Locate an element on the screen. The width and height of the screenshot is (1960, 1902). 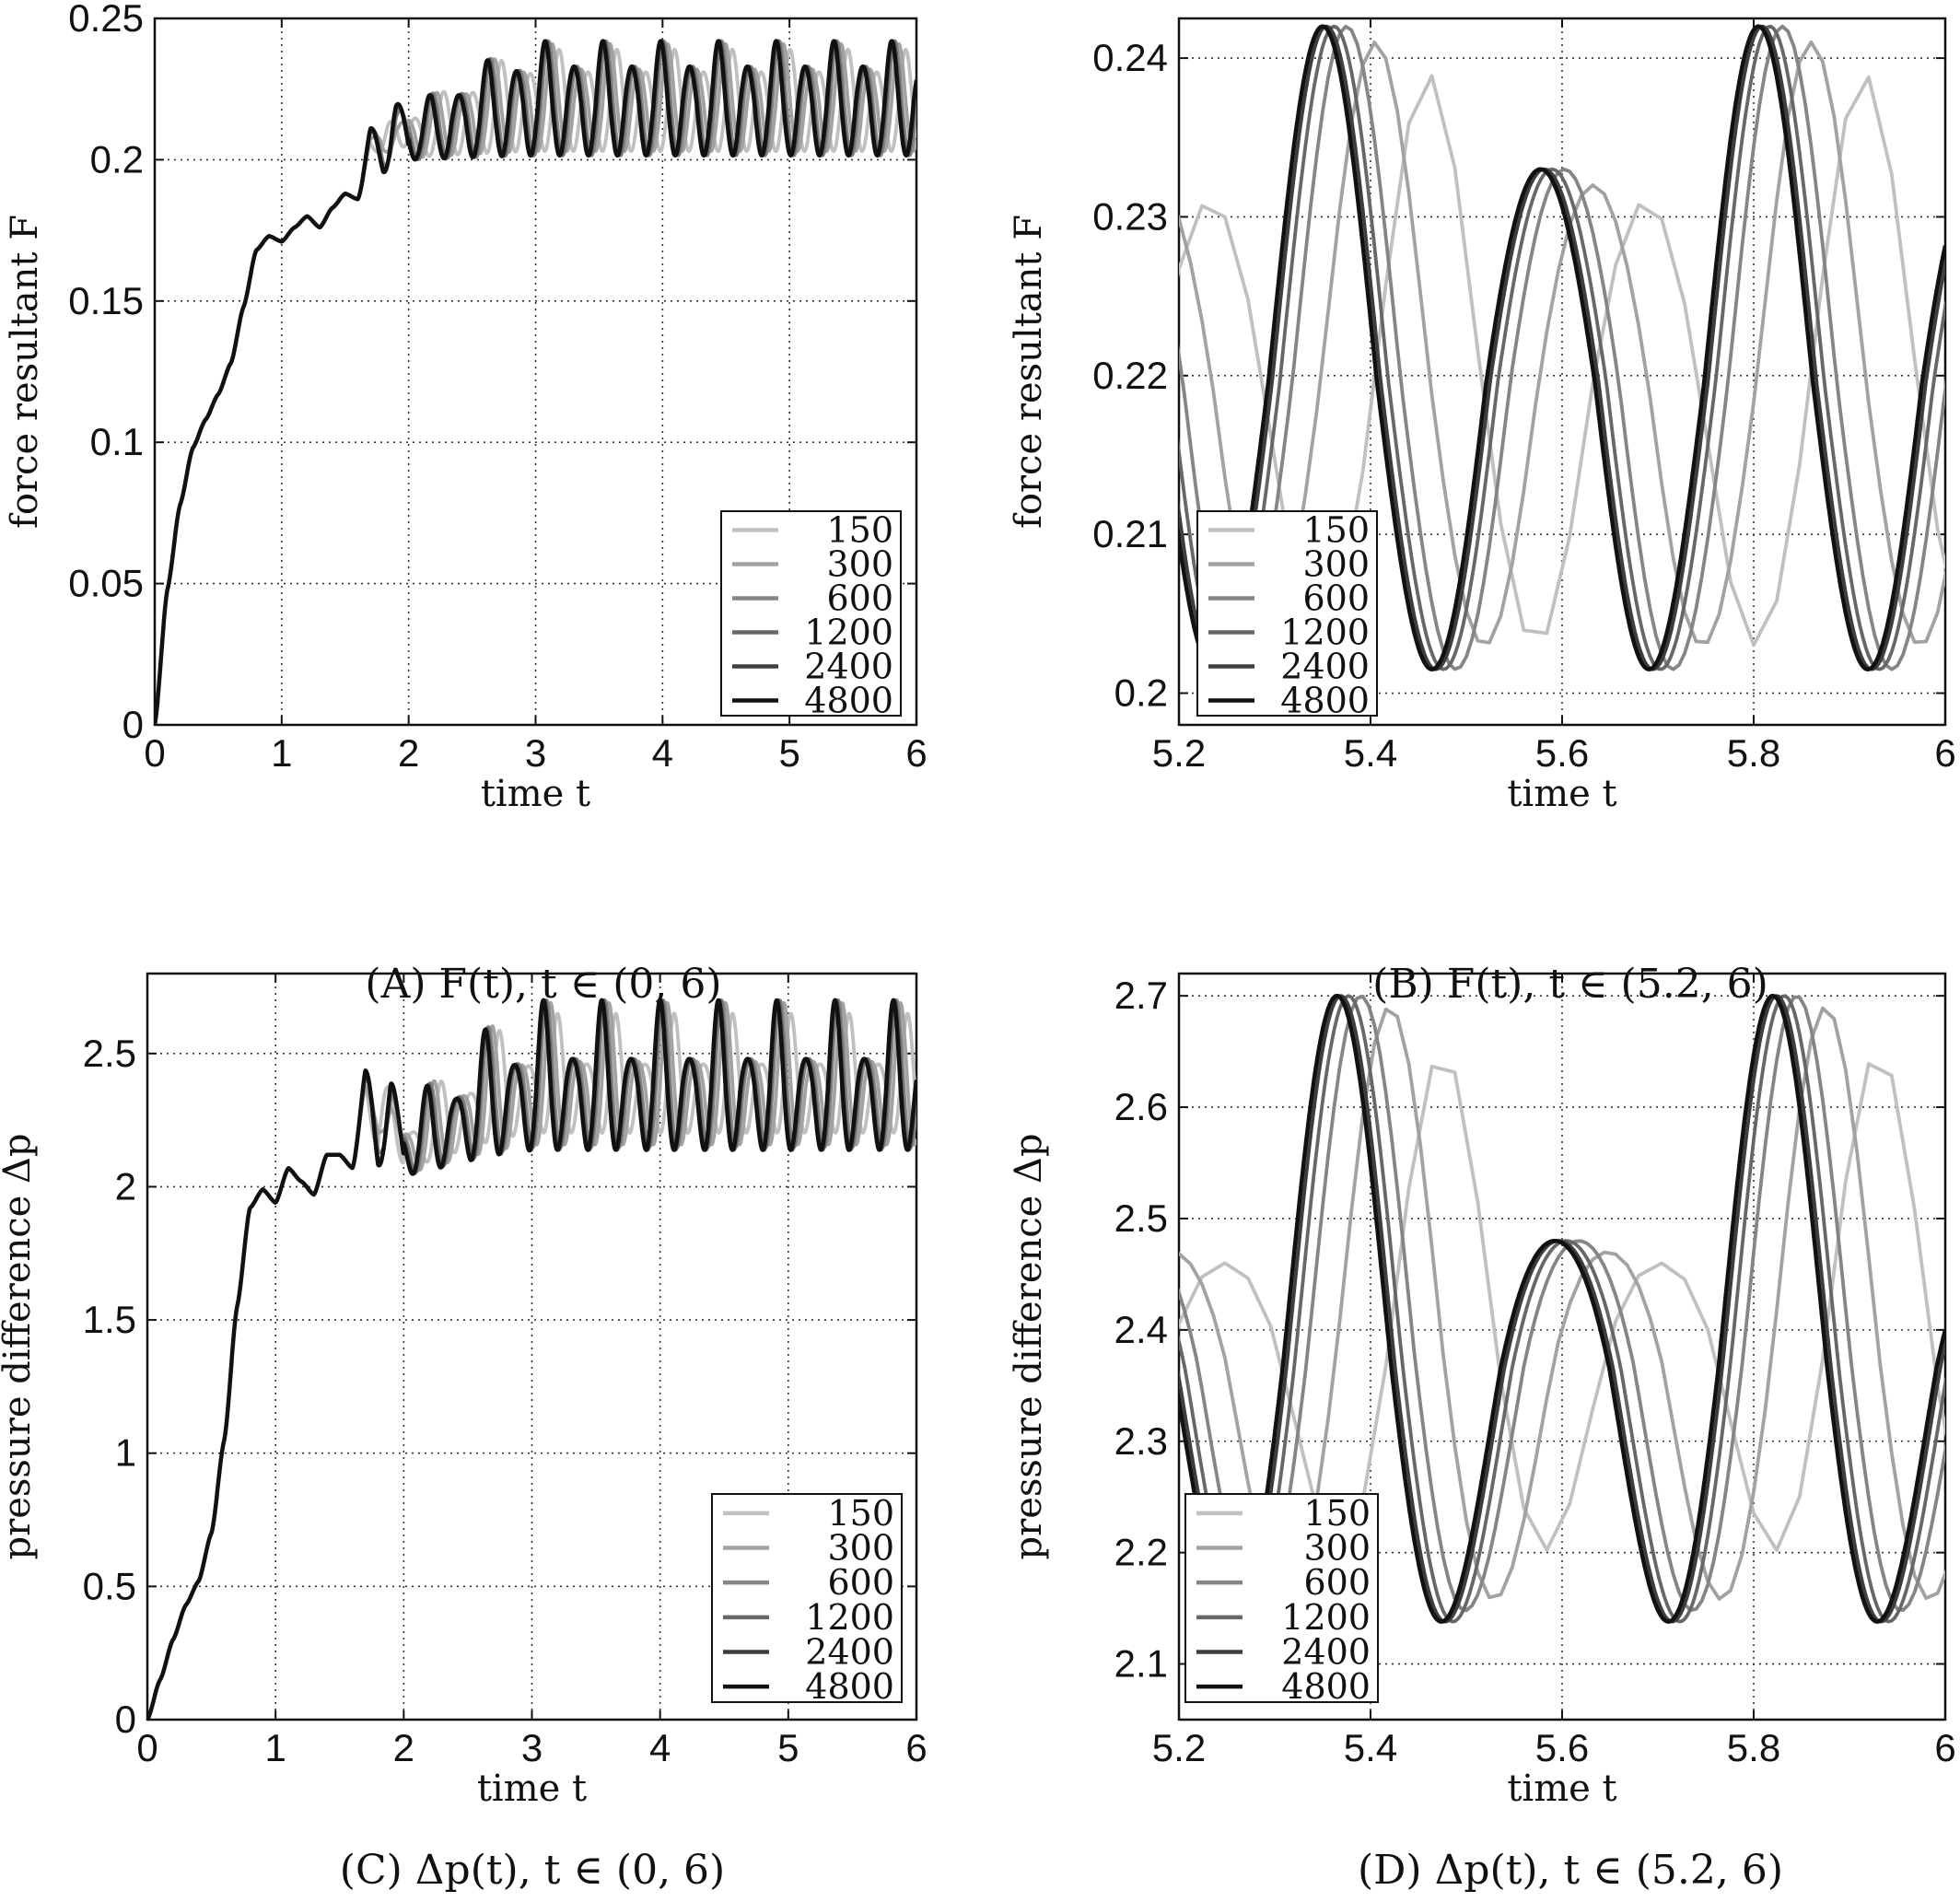
y-tick-label: 0.25 is located at coordinates (106, 20).